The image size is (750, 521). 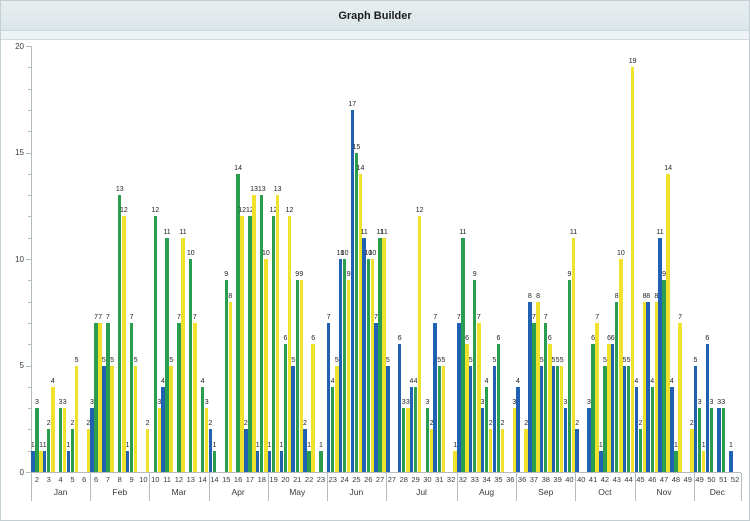 What do you see at coordinates (262, 333) in the screenshot?
I see `bar-green-week-18-Apr` at bounding box center [262, 333].